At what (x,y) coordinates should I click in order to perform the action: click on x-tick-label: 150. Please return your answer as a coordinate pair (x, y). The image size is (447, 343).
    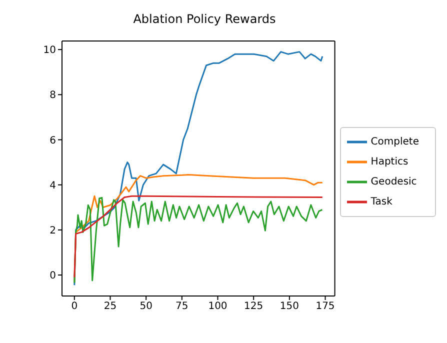
    Looking at the image, I should click on (289, 306).